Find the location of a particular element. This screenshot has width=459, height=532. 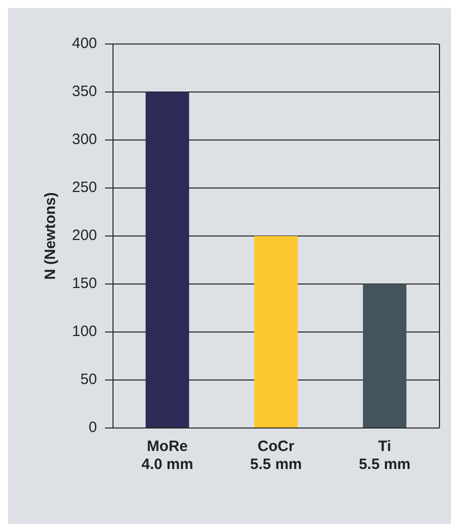

y-tick-label: 200 is located at coordinates (85, 235).